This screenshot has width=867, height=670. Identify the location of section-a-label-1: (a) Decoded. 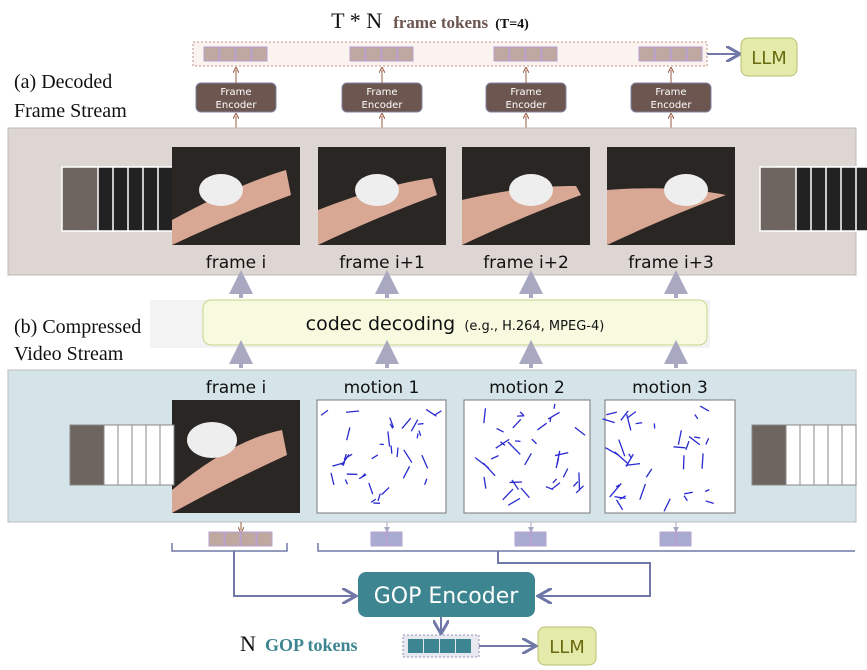
(63, 82).